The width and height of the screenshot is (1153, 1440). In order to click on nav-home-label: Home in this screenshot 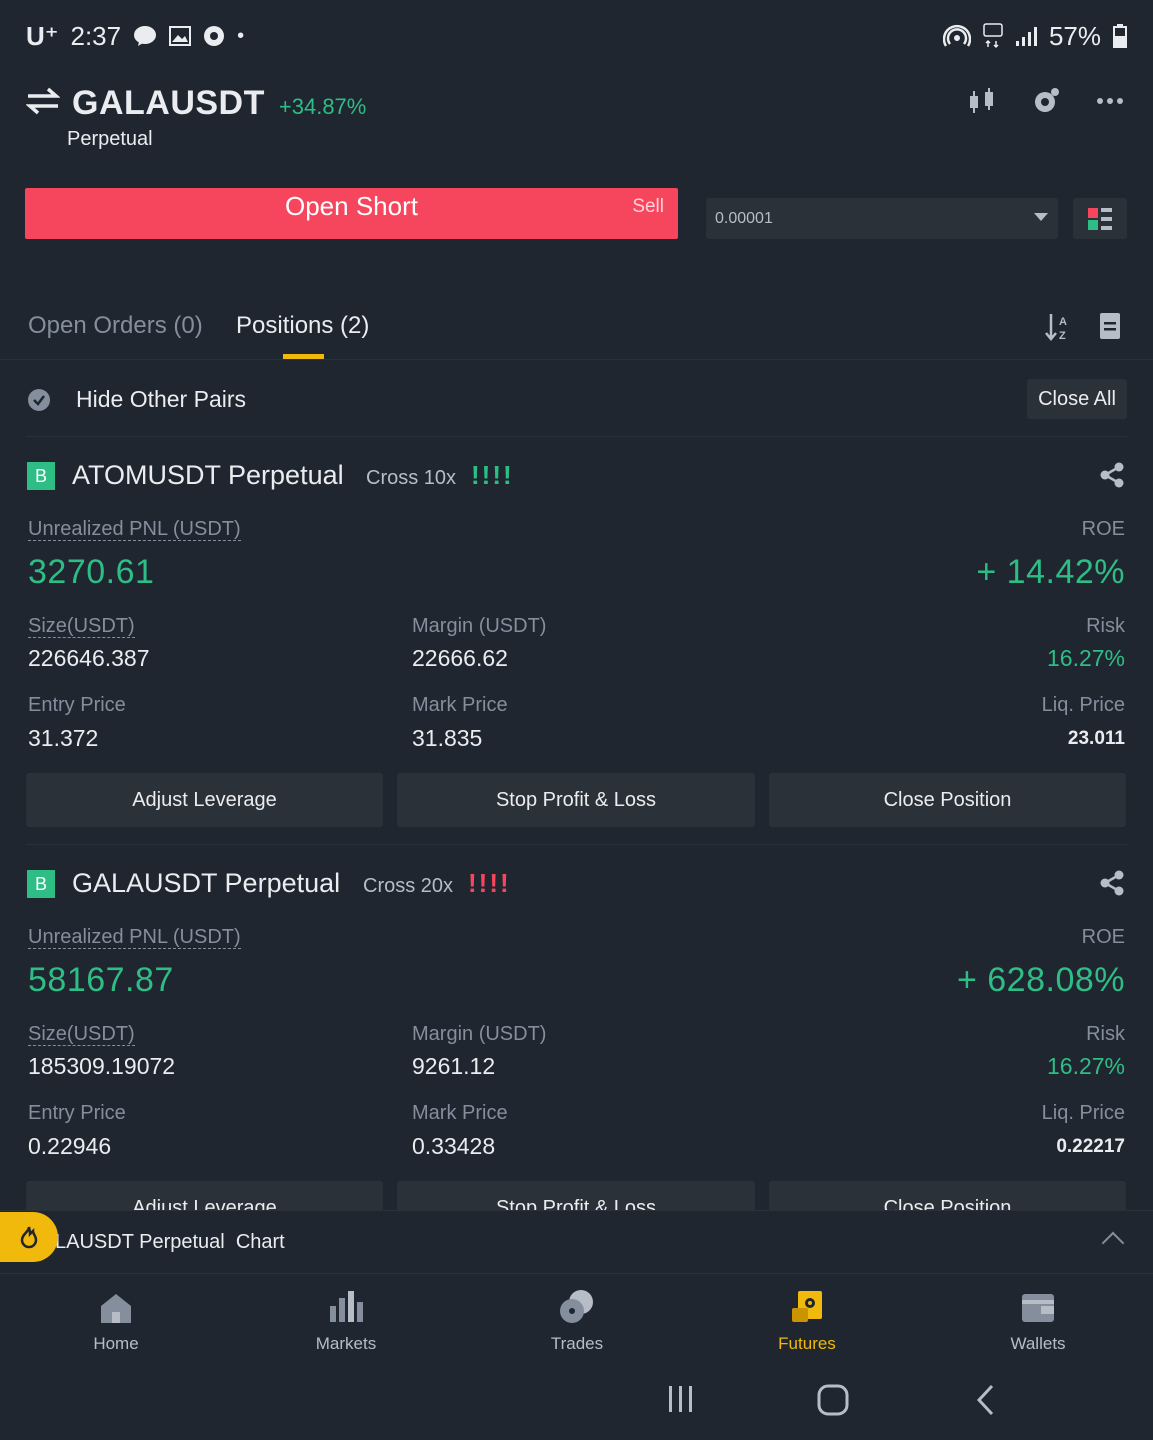, I will do `click(116, 1343)`.